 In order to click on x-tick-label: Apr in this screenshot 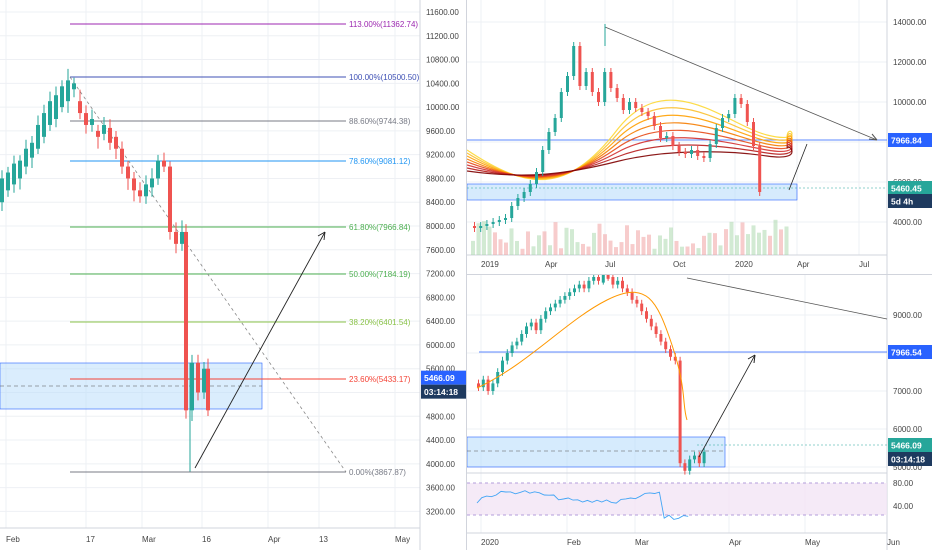, I will do `click(735, 542)`.